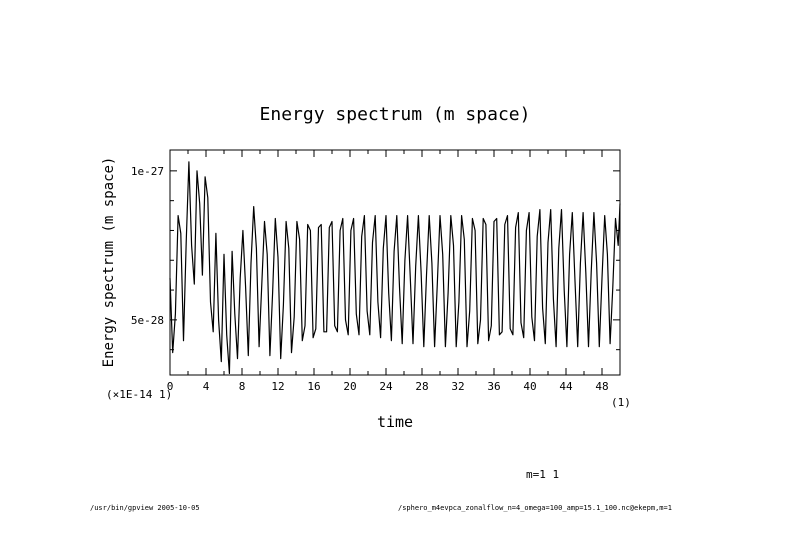 This screenshot has width=789, height=558. What do you see at coordinates (206, 386) in the screenshot?
I see `x-tick-label: 4` at bounding box center [206, 386].